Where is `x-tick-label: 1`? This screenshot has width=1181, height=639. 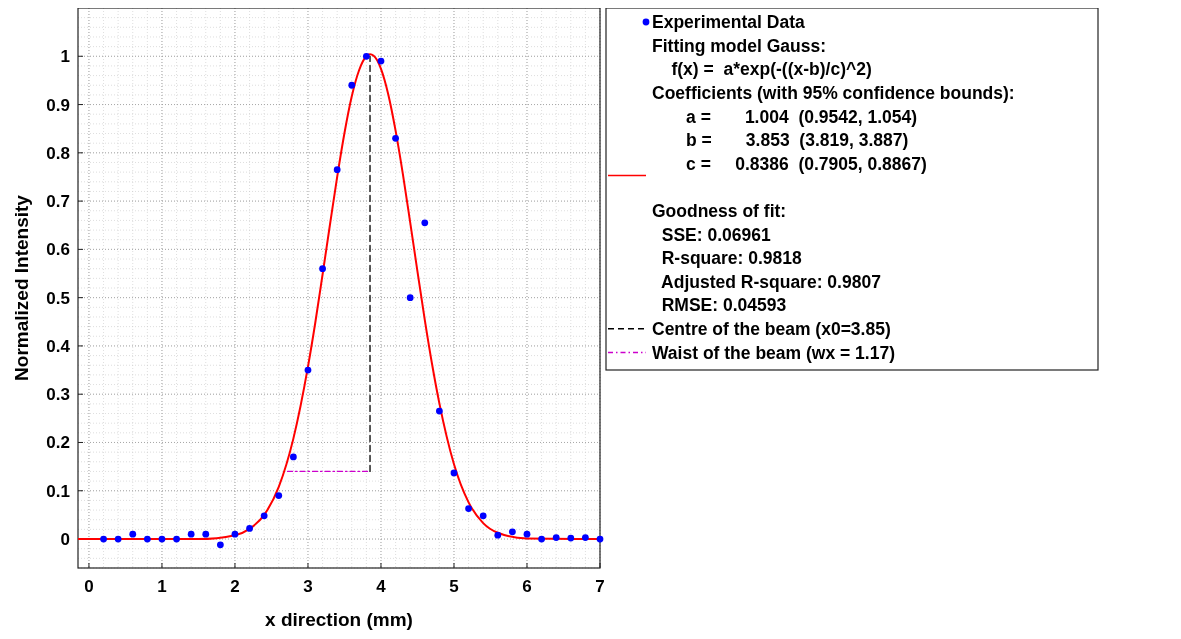 x-tick-label: 1 is located at coordinates (162, 586).